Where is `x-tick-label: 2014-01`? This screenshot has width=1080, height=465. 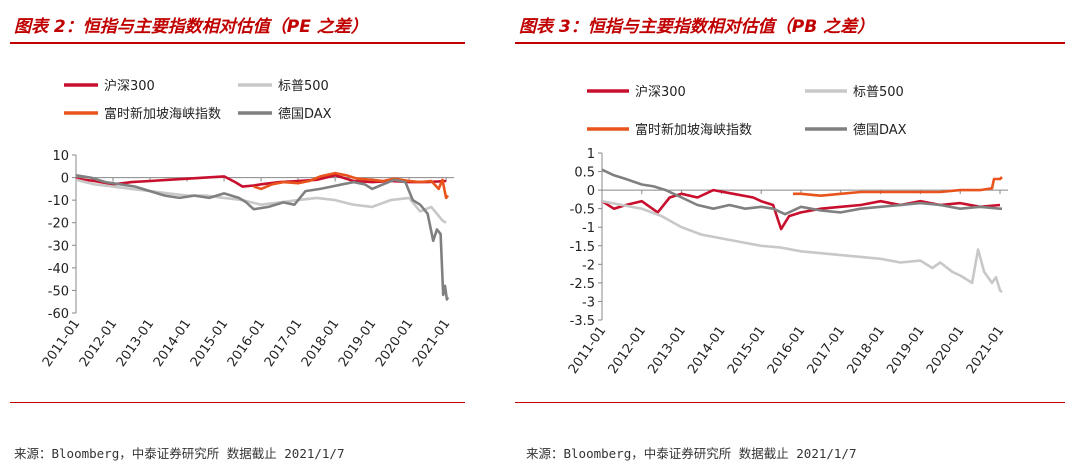
x-tick-label: 2014-01 is located at coordinates (706, 350).